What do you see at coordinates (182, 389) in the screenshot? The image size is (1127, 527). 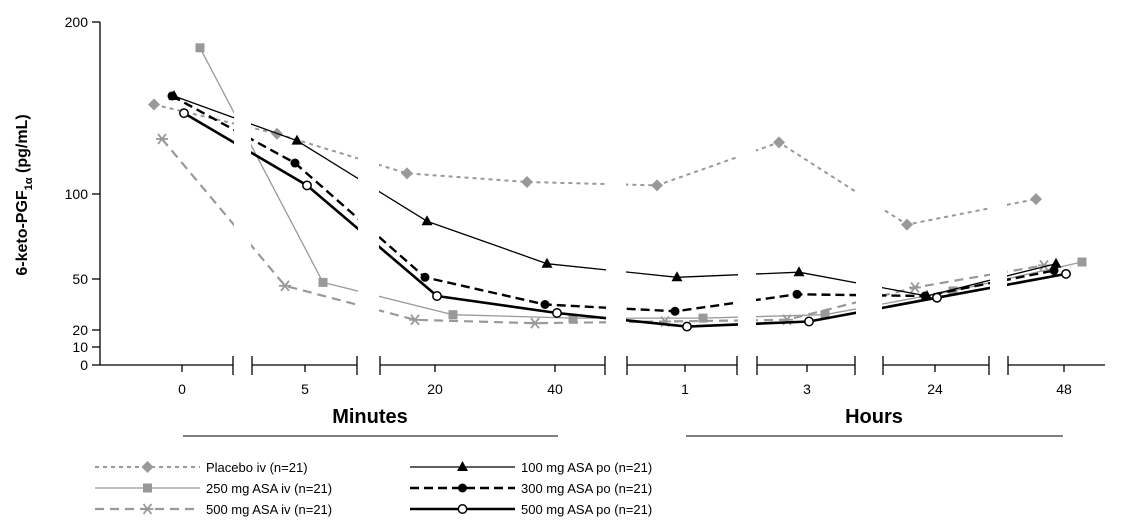 I see `x-tick-label: 0` at bounding box center [182, 389].